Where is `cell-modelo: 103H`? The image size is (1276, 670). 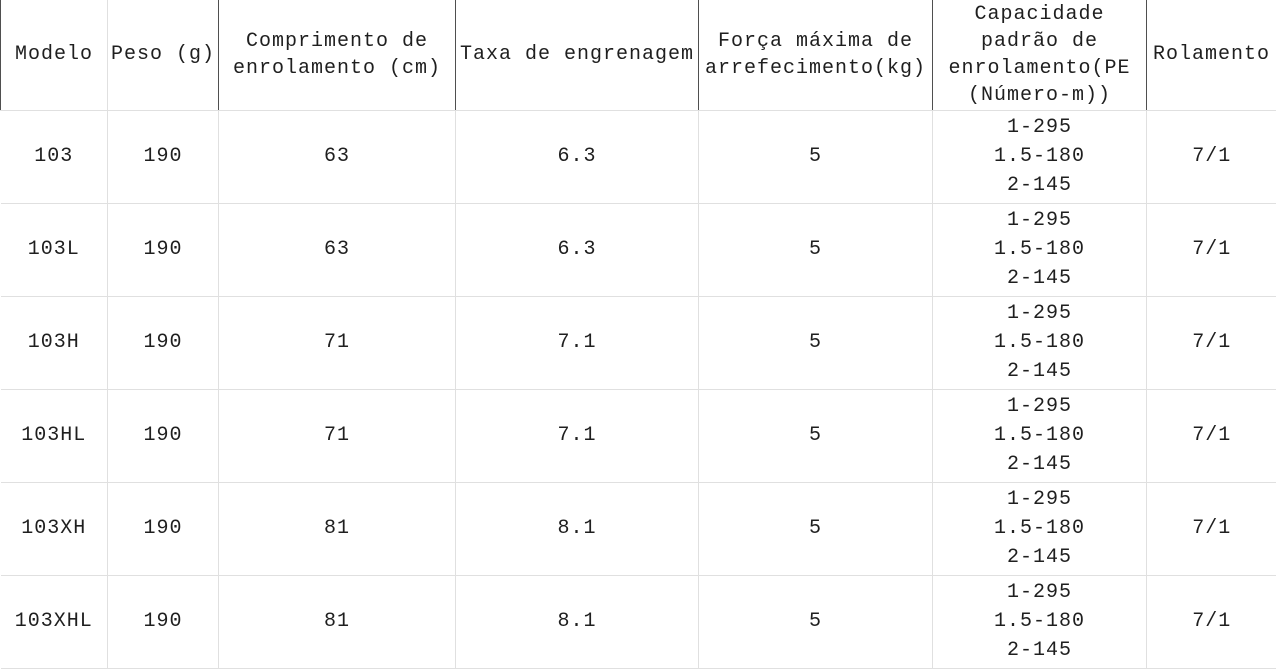
cell-modelo: 103H is located at coordinates (54, 342).